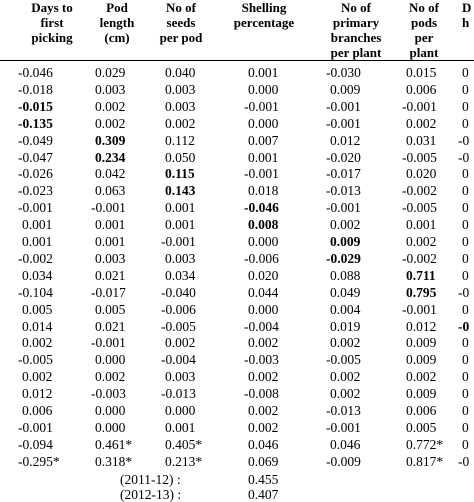 This screenshot has height=502, width=474. What do you see at coordinates (263, 191) in the screenshot?
I see `table-cell: 0.018` at bounding box center [263, 191].